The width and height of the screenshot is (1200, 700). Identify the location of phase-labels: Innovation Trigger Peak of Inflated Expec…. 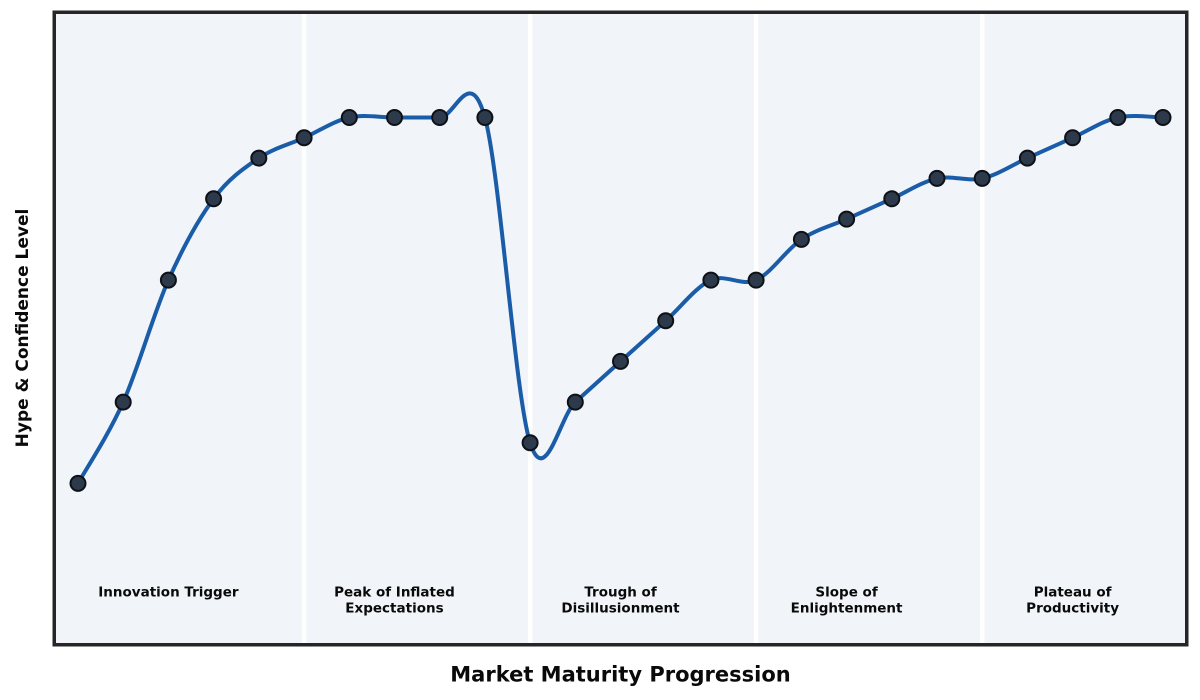
(608, 601).